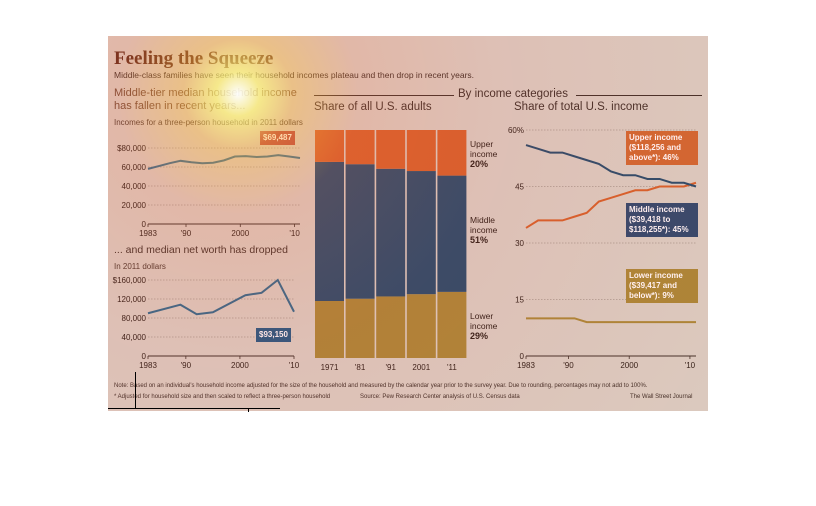  Describe the element at coordinates (194, 58) in the screenshot. I see `page-title: Feeling the Squeeze` at that location.